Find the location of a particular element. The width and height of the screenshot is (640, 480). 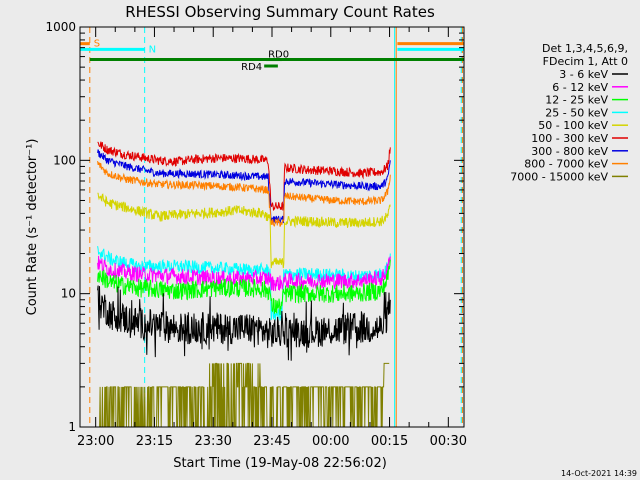

x-tick-label-6: 00:30 is located at coordinates (448, 441).